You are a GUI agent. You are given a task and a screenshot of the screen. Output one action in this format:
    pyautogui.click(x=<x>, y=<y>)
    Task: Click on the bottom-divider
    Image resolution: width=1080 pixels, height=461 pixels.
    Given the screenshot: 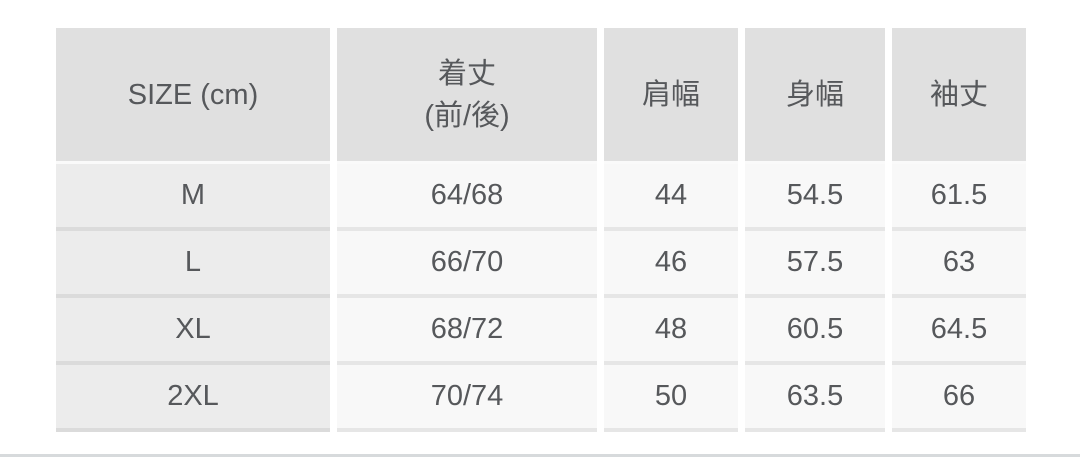 What is the action you would take?
    pyautogui.click(x=540, y=455)
    